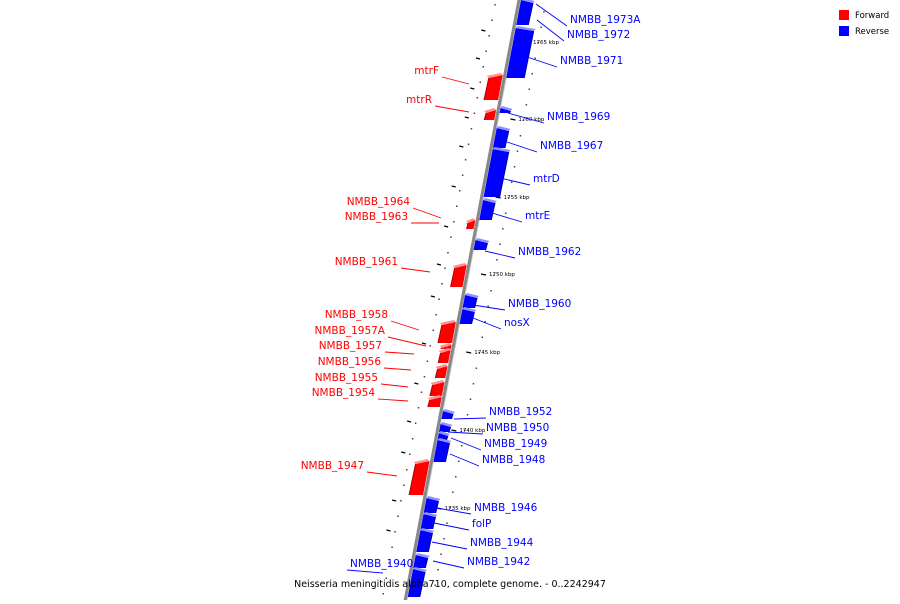 The width and height of the screenshot is (900, 604). Describe the element at coordinates (471, 220) in the screenshot. I see `gene-nmbb_1963-block-top` at that location.